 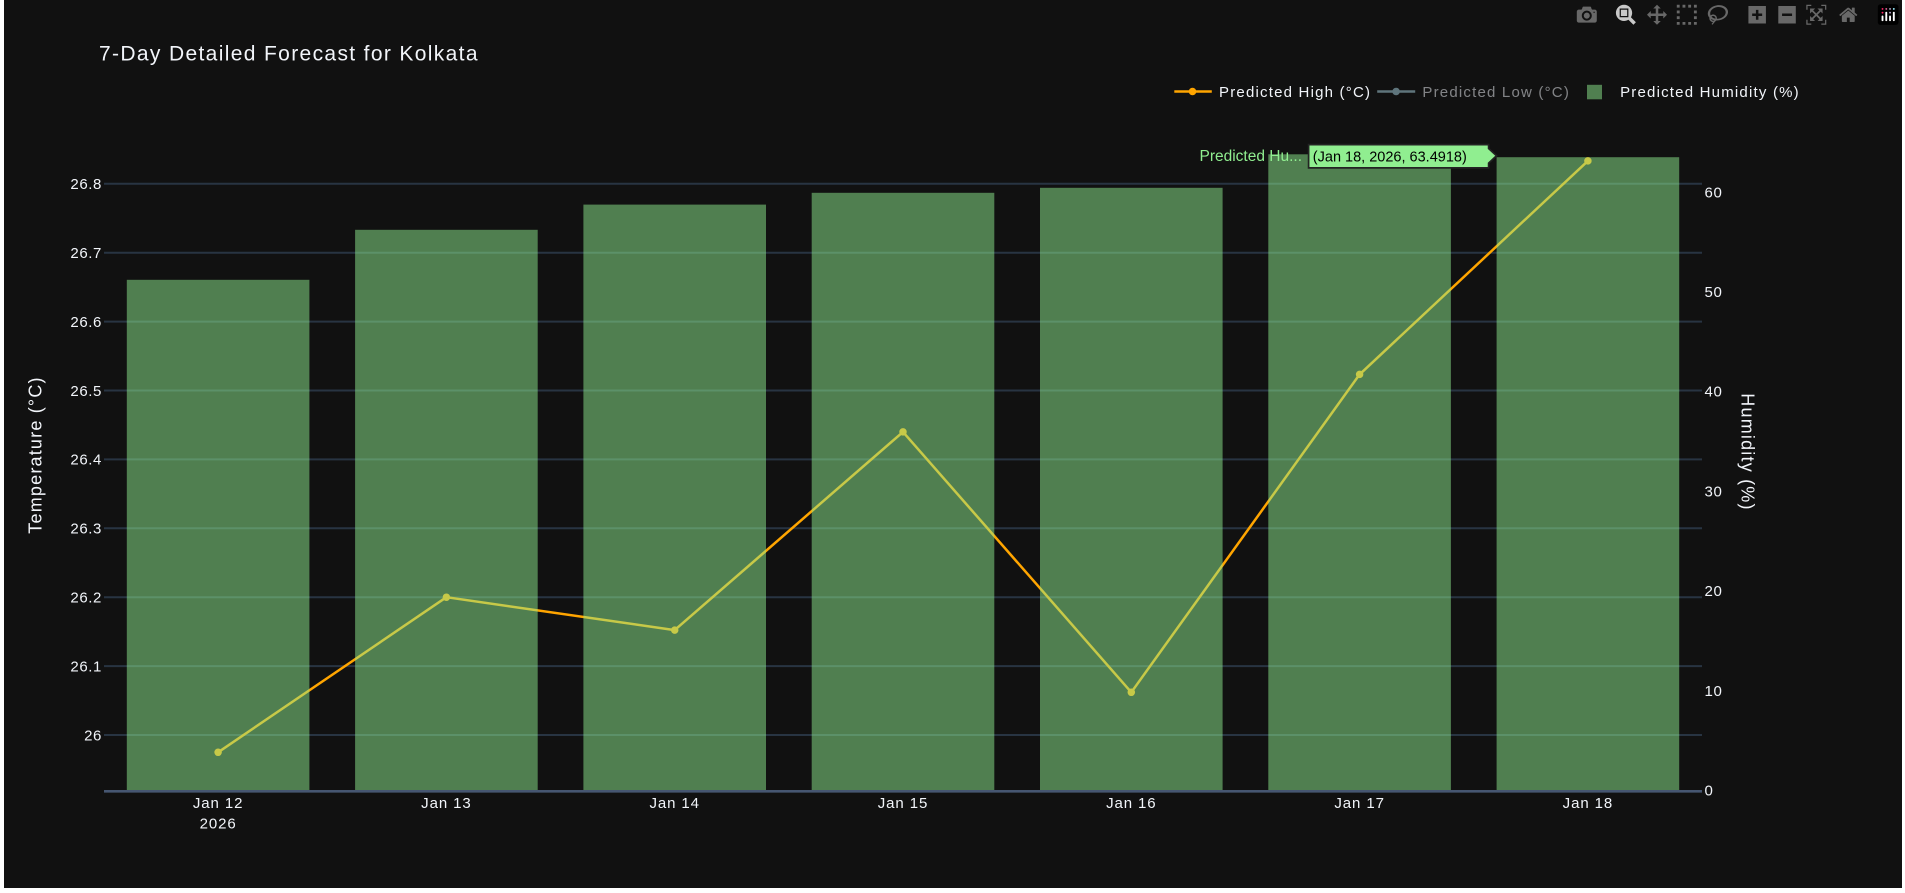 I want to click on svg-text: Jan 15, so click(x=903, y=803).